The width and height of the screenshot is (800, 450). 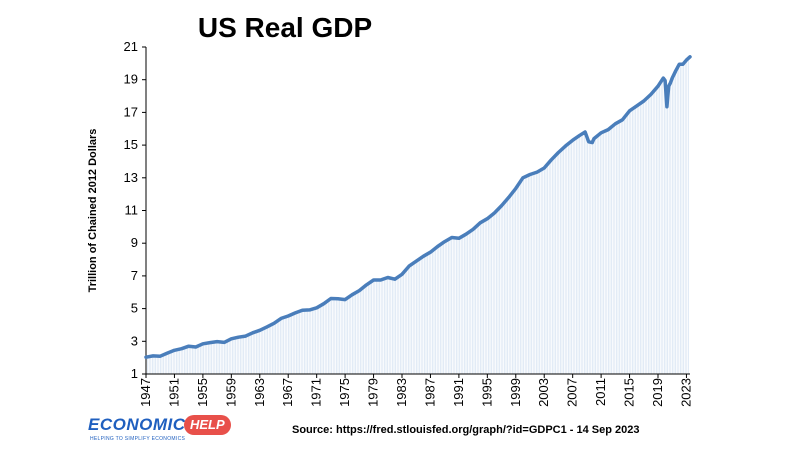 What do you see at coordinates (543, 392) in the screenshot?
I see `x-tick-label: 2003` at bounding box center [543, 392].